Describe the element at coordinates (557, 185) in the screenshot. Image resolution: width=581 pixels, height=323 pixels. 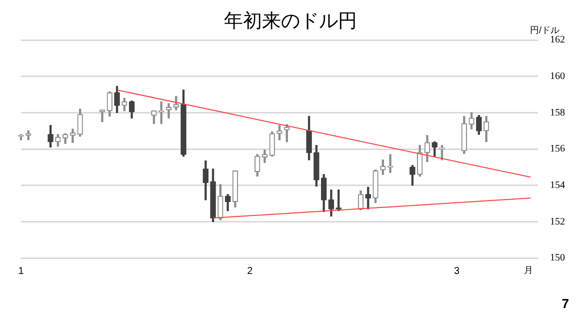
I see `y-tick-label: 154` at that location.